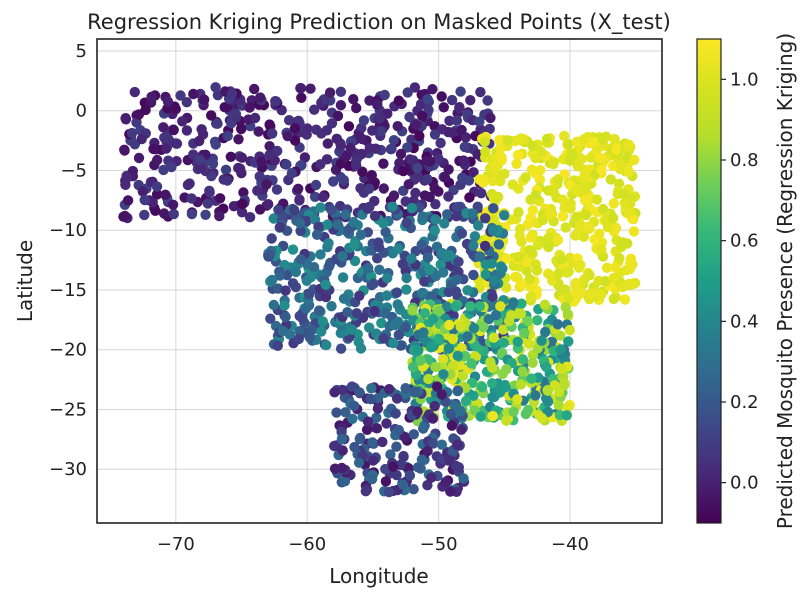  Describe the element at coordinates (307, 544) in the screenshot. I see `x-tick-label: −60` at that location.